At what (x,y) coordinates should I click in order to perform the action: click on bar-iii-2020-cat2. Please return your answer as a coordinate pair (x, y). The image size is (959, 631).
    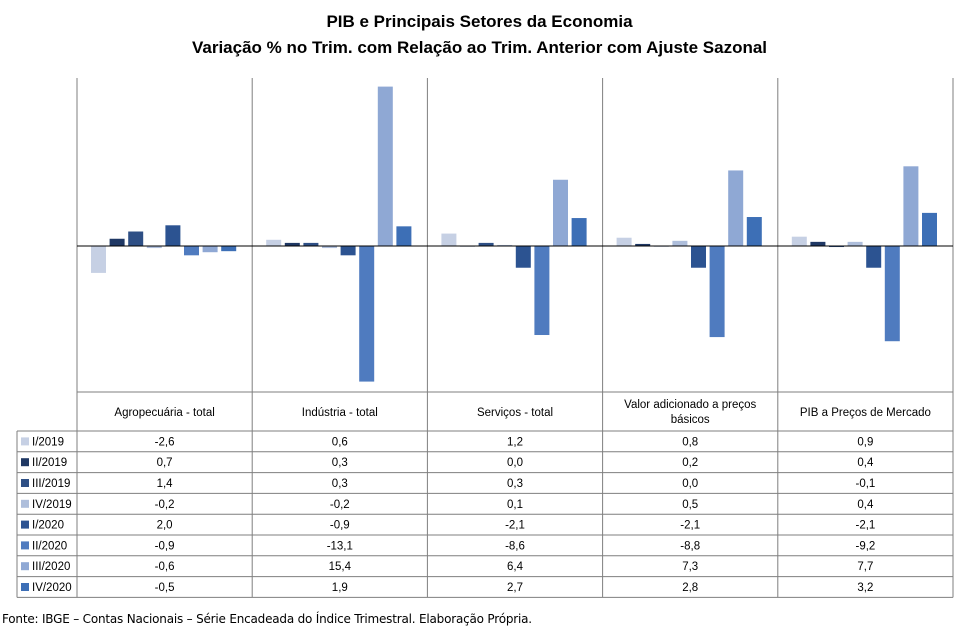
    Looking at the image, I should click on (560, 212).